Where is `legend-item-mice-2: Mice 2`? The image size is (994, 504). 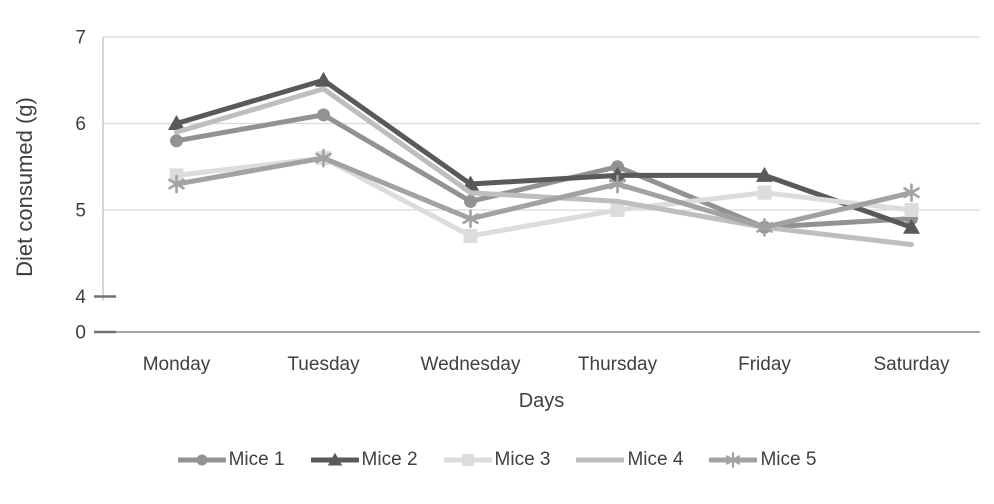 legend-item-mice-2: Mice 2 is located at coordinates (364, 460).